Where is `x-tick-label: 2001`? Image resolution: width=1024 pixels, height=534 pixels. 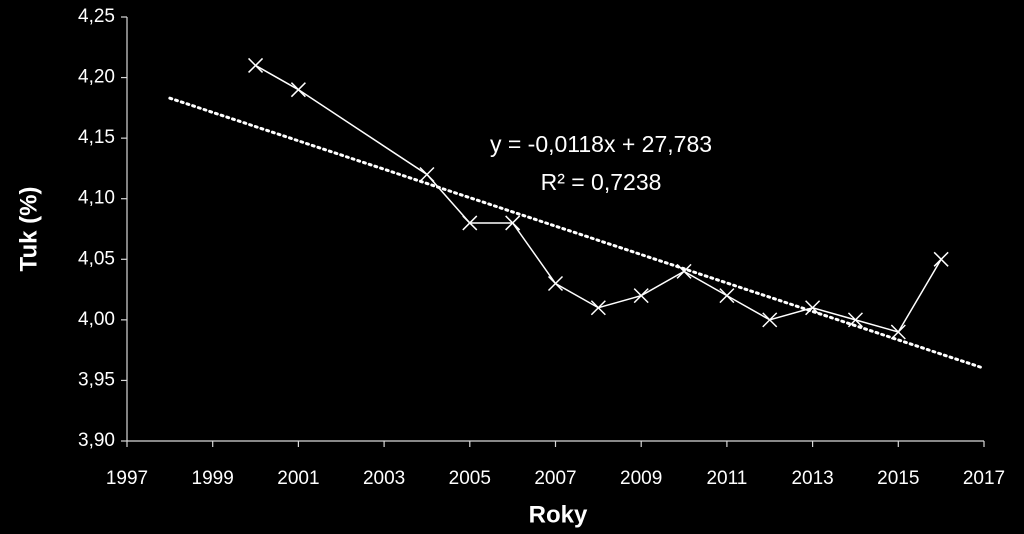
x-tick-label: 2001 is located at coordinates (298, 478).